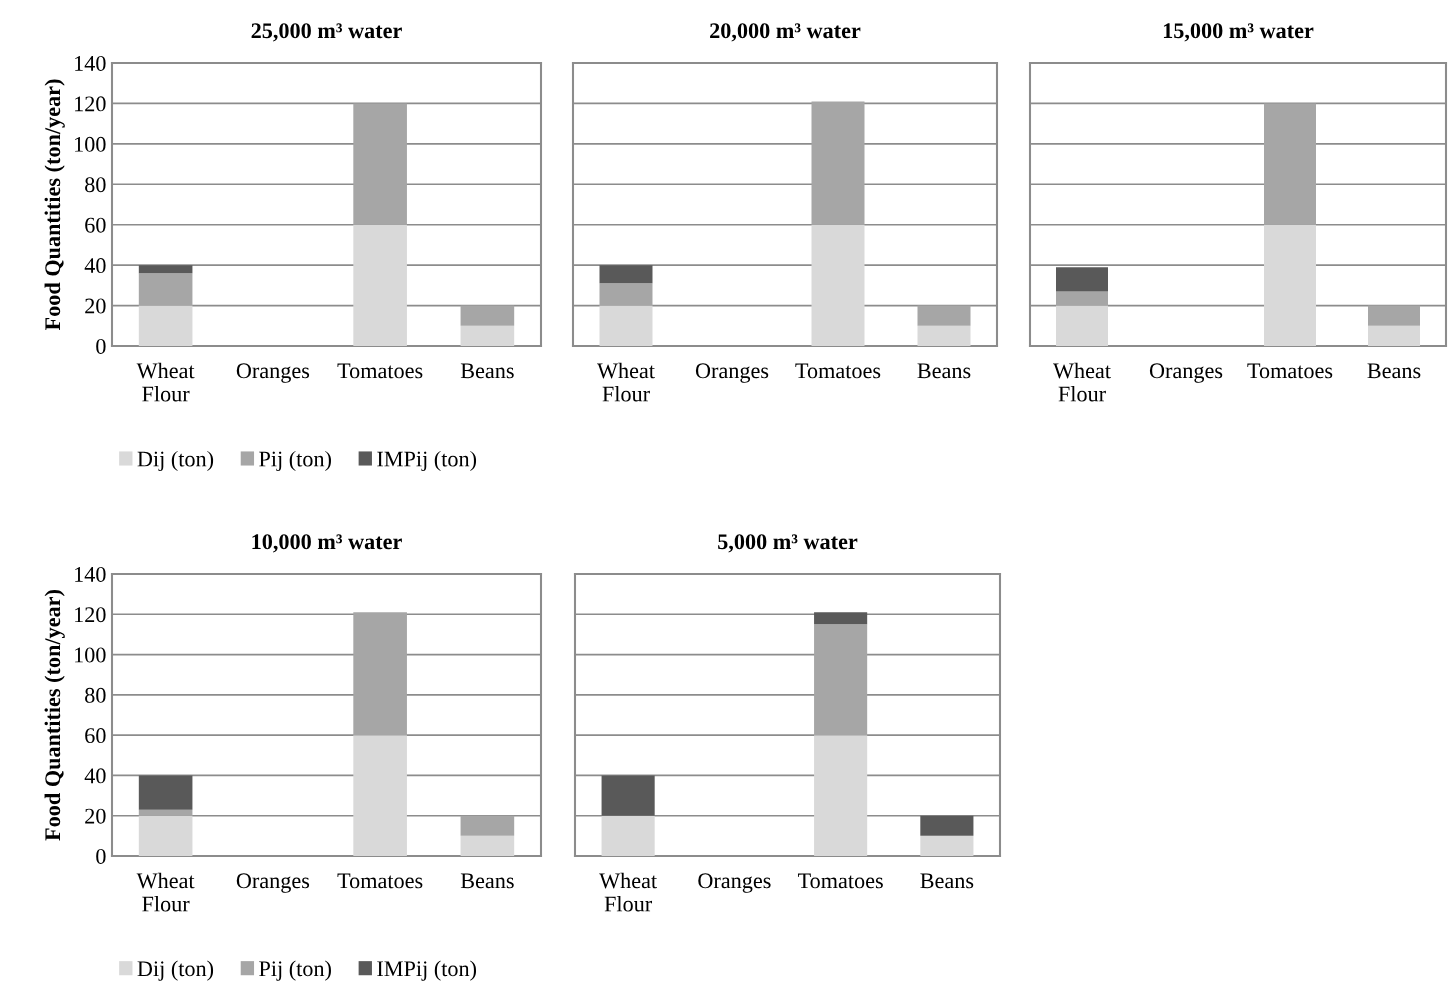  Describe the element at coordinates (327, 543) in the screenshot. I see `chart-title: 10,000 m³ water` at that location.